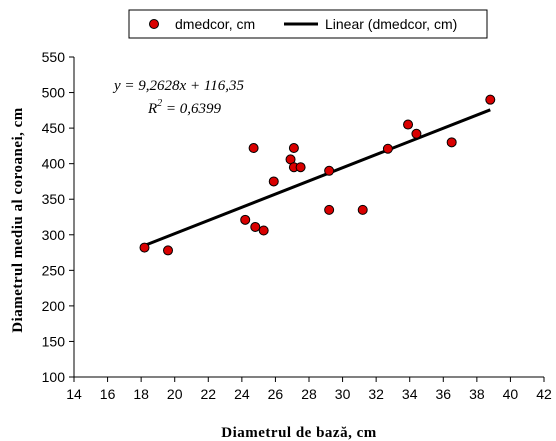  I want to click on x-tick-label: 40, so click(511, 394).